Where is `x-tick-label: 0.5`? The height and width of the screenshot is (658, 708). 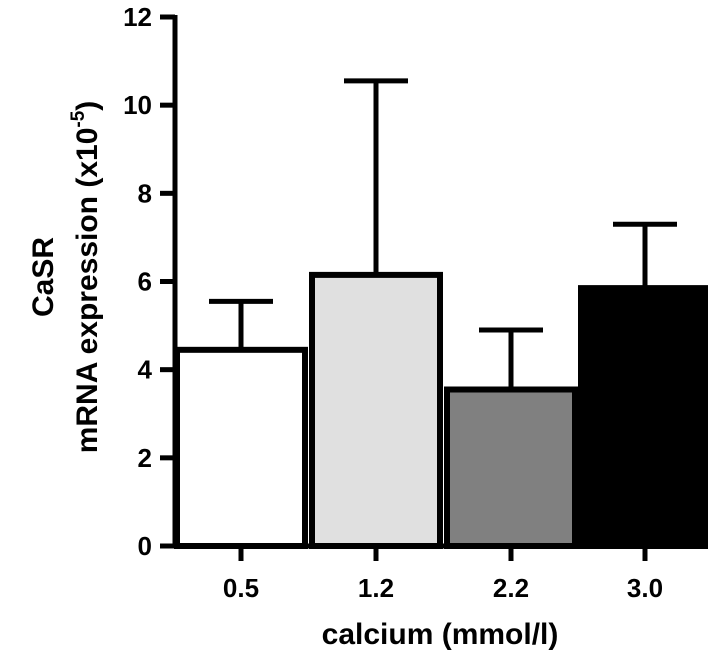 x-tick-label: 0.5 is located at coordinates (241, 588).